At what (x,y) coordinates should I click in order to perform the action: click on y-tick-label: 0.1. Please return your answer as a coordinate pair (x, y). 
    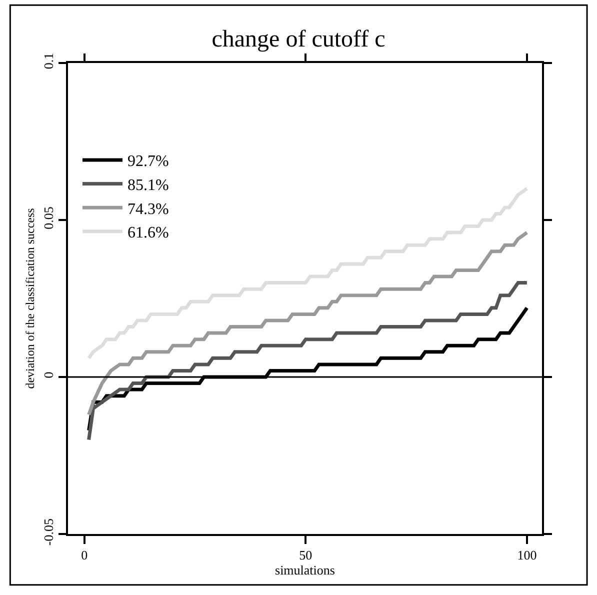
    Looking at the image, I should click on (48, 61).